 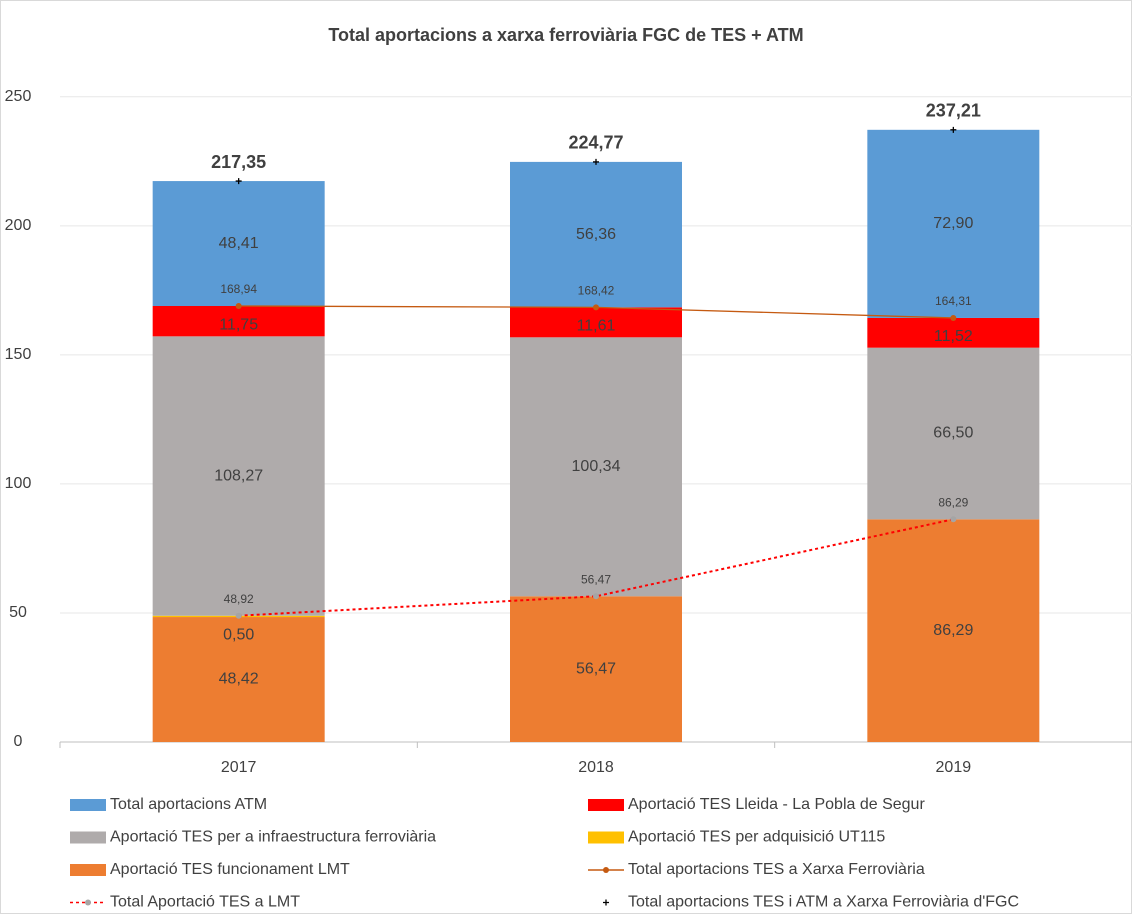 What do you see at coordinates (230, 869) in the screenshot?
I see `legend-label: Aportació TES funcionament LMT` at bounding box center [230, 869].